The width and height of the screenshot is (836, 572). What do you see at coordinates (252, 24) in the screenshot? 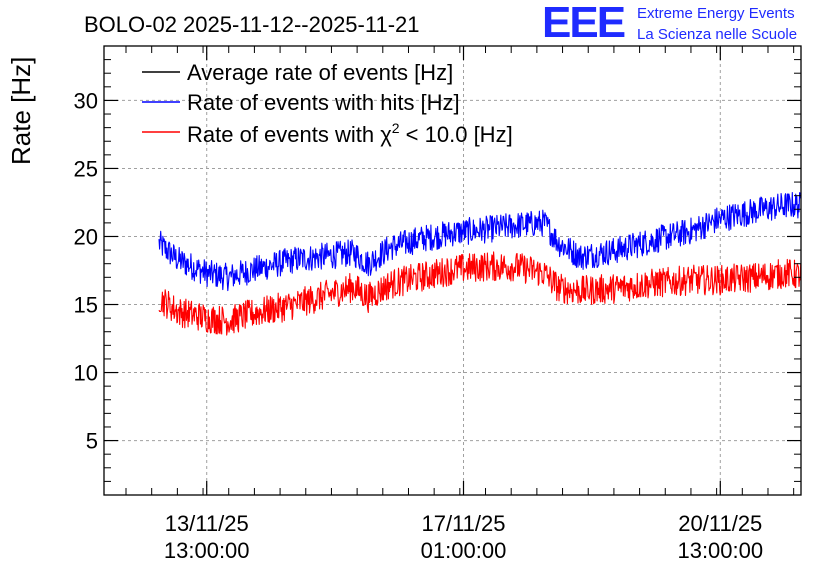
I see `chart-title: BOLO-02 2025-11-12--2025-11-21` at bounding box center [252, 24].